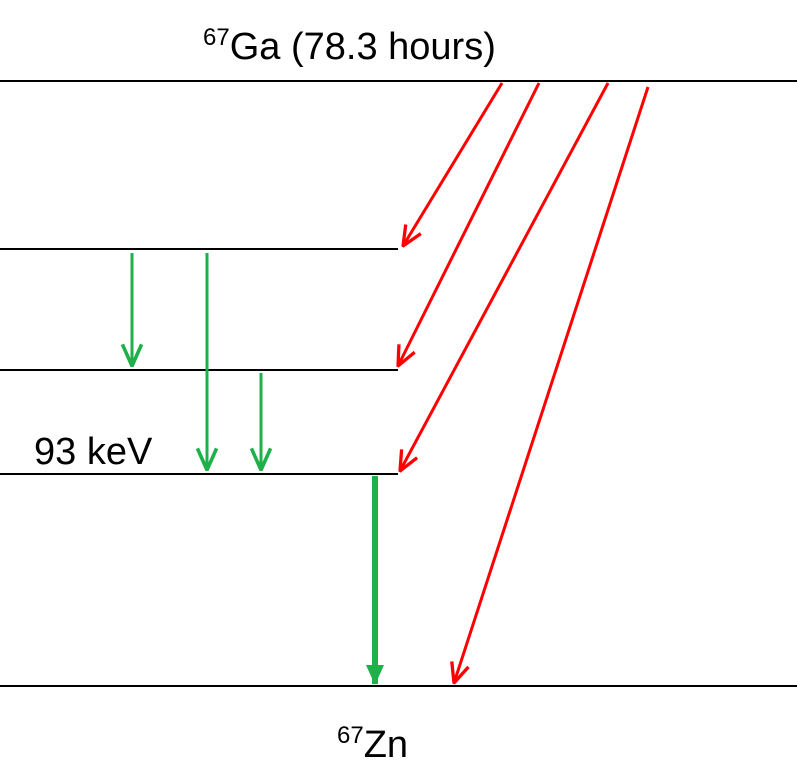 Image resolution: width=797 pixels, height=768 pixels. Describe the element at coordinates (255, 47) in the screenshot. I see `parent-symbol: Ga` at that location.